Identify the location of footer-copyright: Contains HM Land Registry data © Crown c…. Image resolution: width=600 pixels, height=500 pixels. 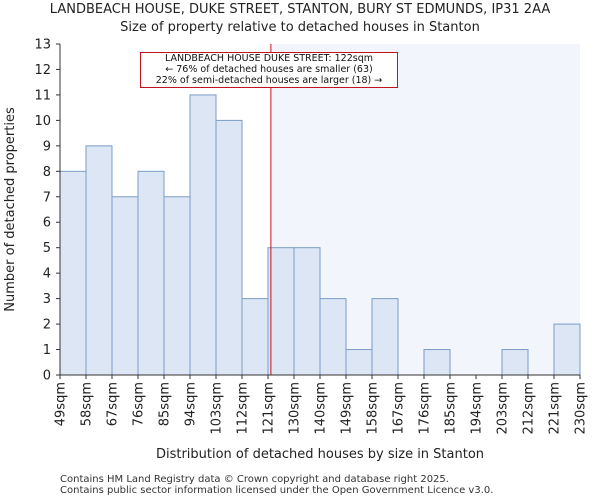
(254, 479).